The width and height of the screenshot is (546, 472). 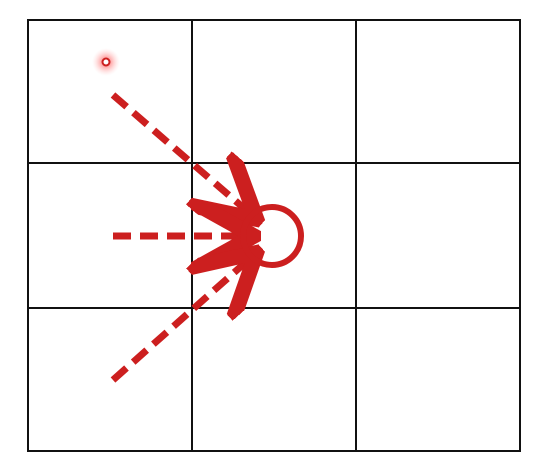 I want to click on cursor-dot, so click(x=106, y=62).